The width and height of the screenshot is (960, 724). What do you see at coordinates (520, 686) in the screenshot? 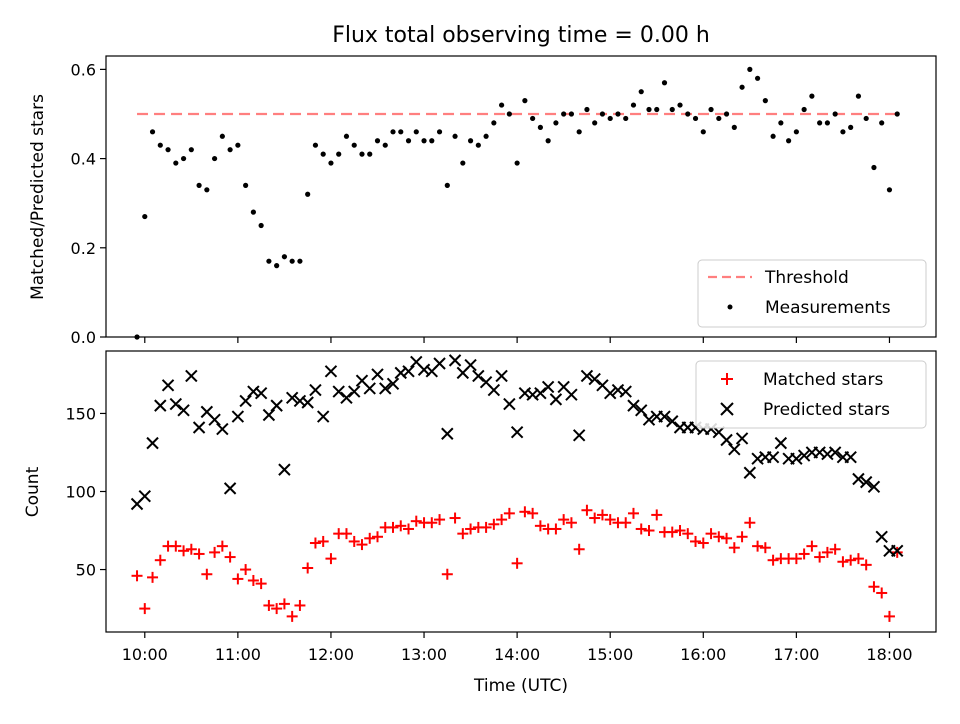
I see `x-axis-label: Time (UTC)` at bounding box center [520, 686].